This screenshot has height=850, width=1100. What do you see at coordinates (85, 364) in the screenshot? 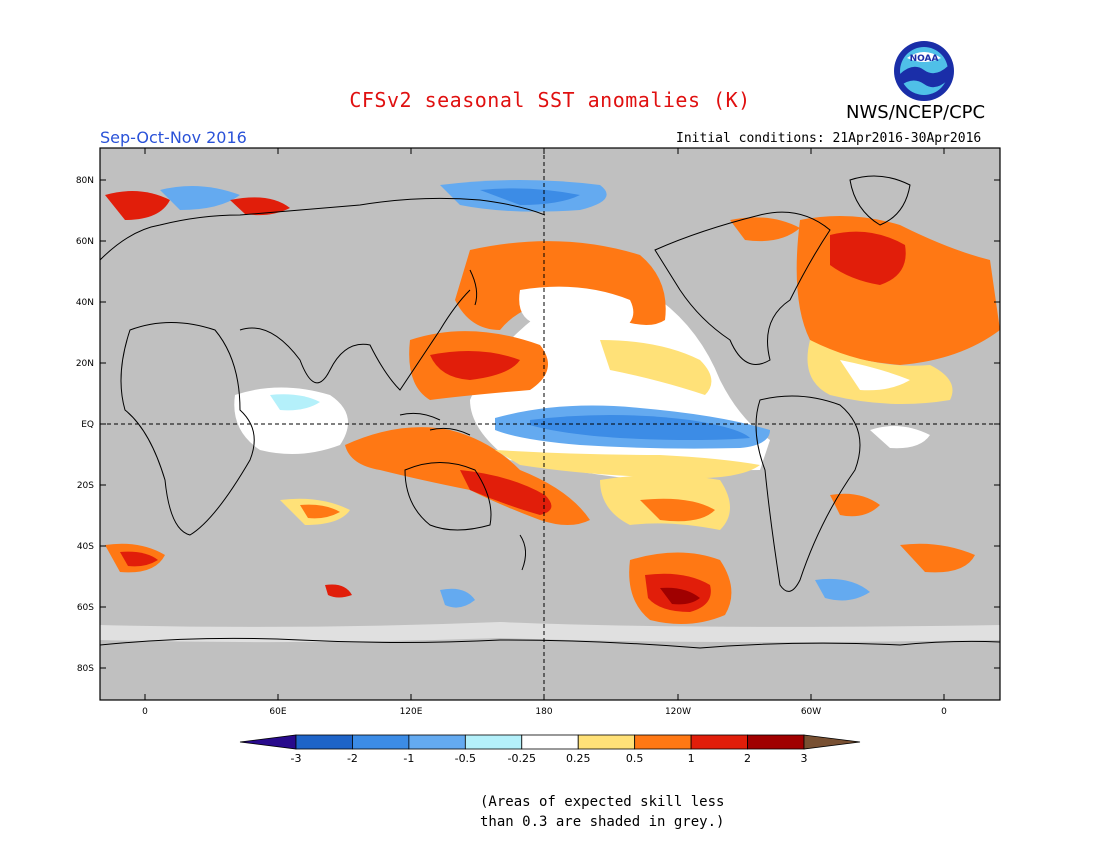
I see `lat-label: 20N` at bounding box center [85, 364].